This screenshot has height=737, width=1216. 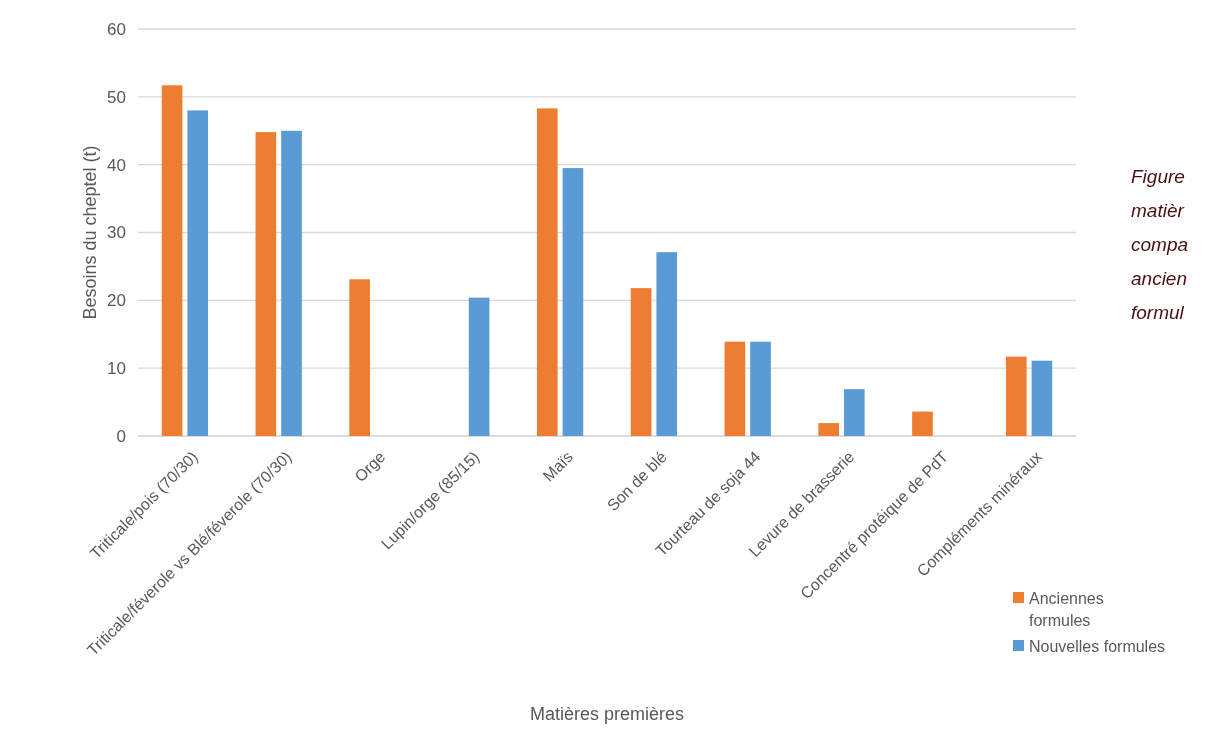 What do you see at coordinates (116, 97) in the screenshot?
I see `y-tick-label: 50` at bounding box center [116, 97].